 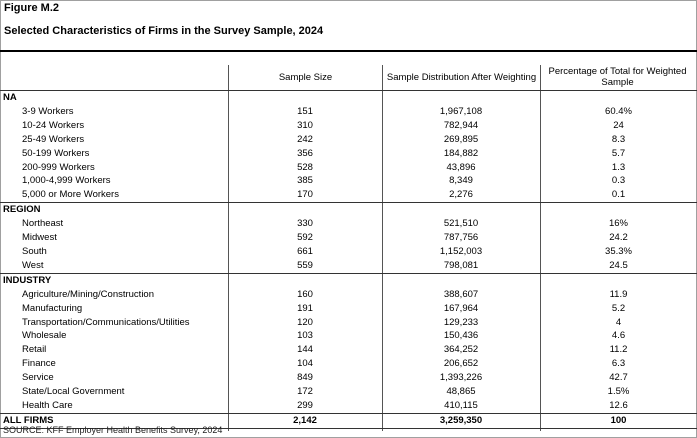 What do you see at coordinates (53, 139) in the screenshot?
I see `row-label: 25-49 Workers` at bounding box center [53, 139].